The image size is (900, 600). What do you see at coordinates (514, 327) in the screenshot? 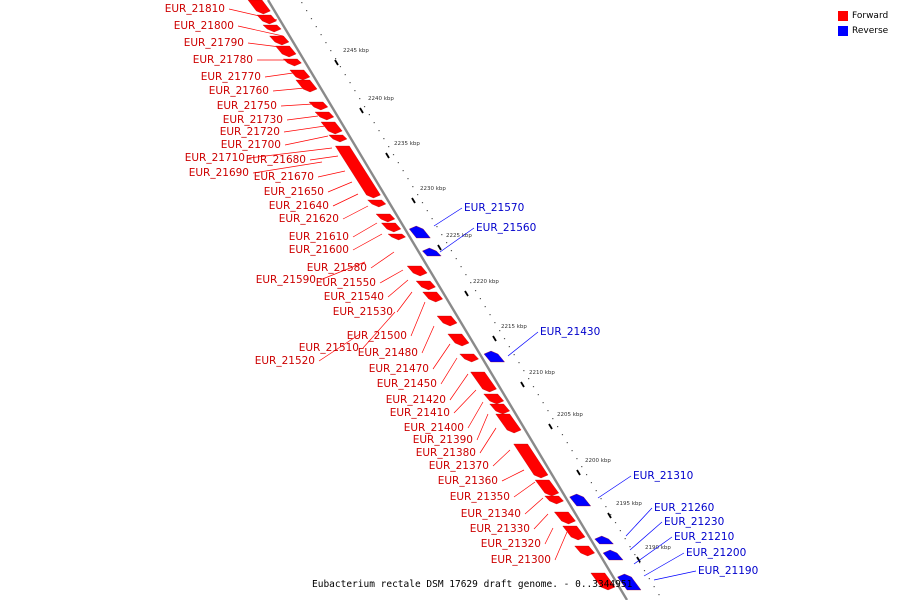
I see `tick-label: 2215 kbp` at bounding box center [514, 327].